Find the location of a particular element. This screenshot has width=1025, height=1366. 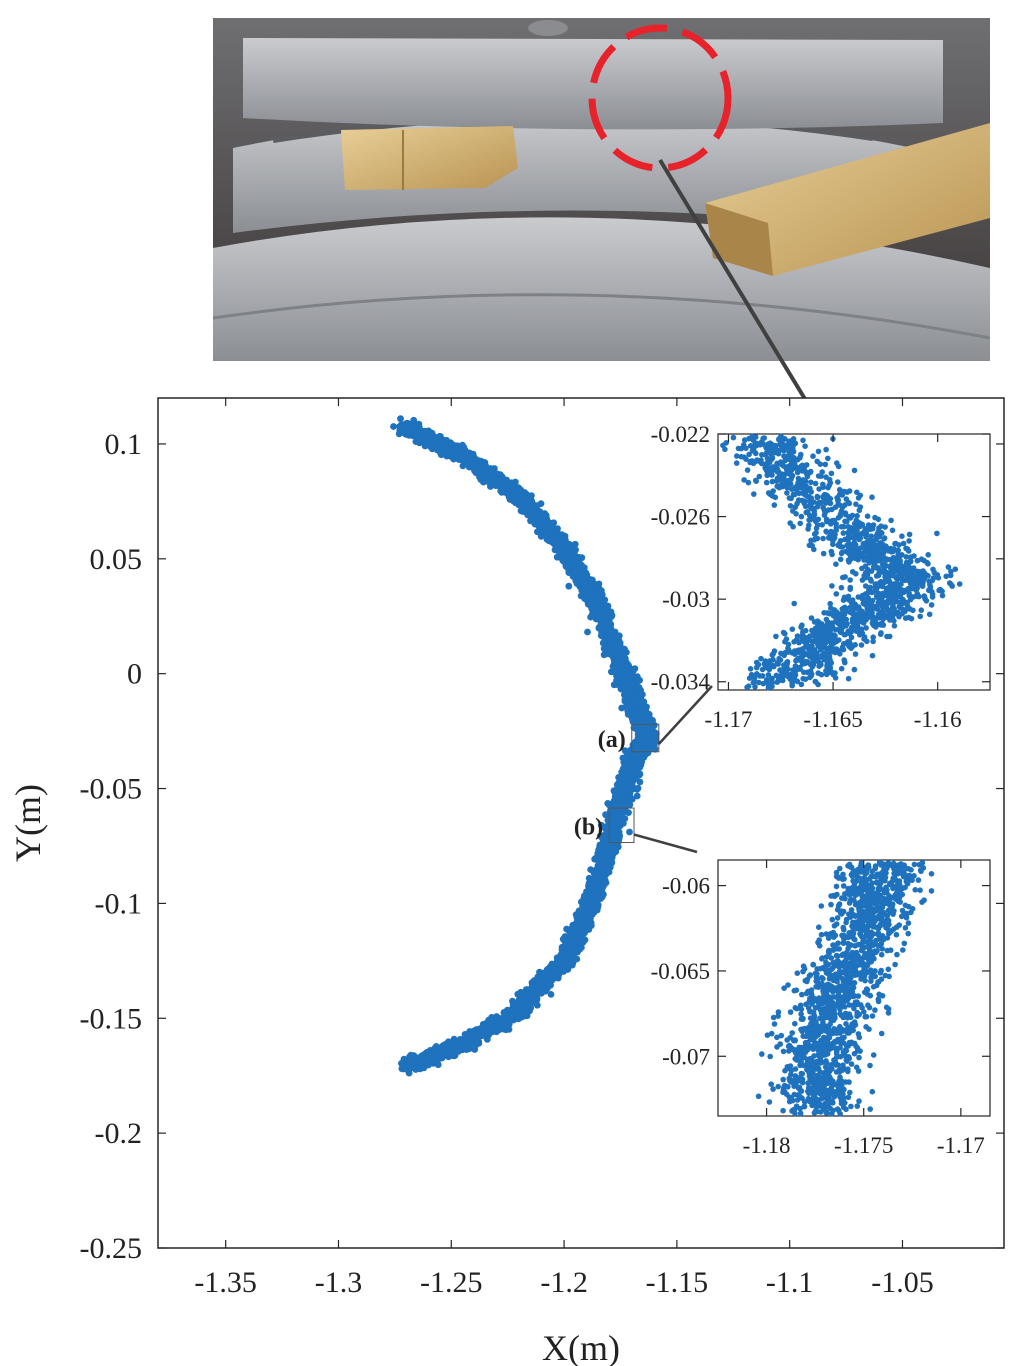

wood-block-left is located at coordinates (429, 158).